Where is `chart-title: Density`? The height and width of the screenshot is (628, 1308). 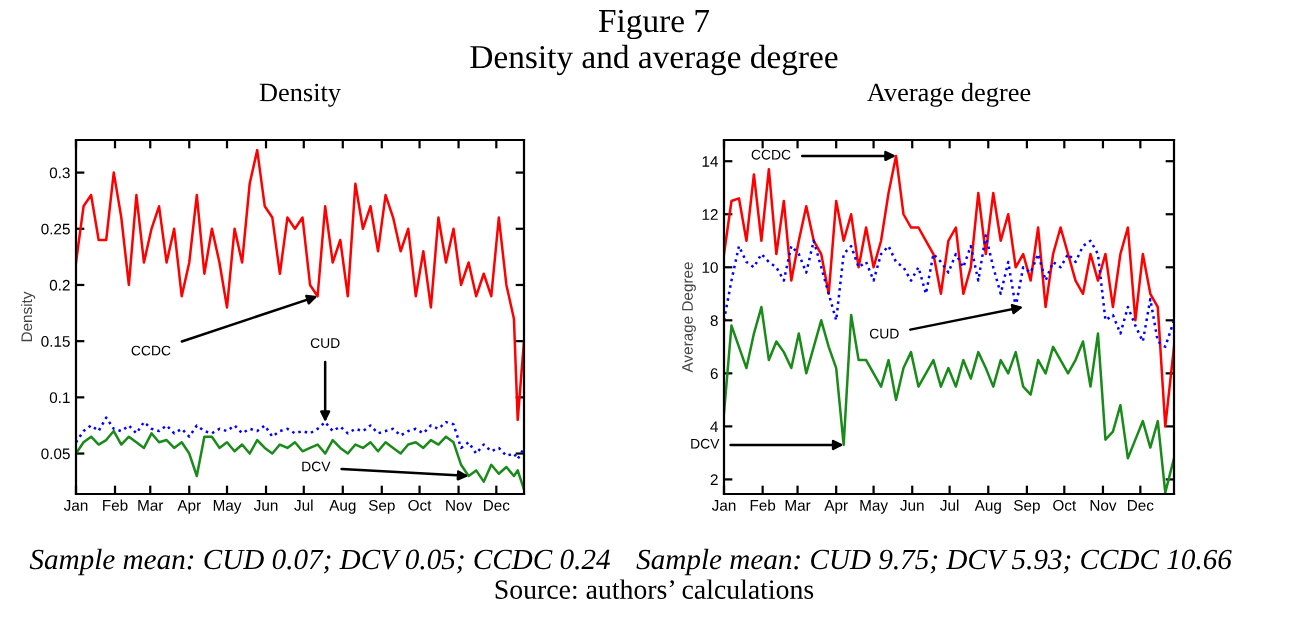
chart-title: Density is located at coordinates (300, 95).